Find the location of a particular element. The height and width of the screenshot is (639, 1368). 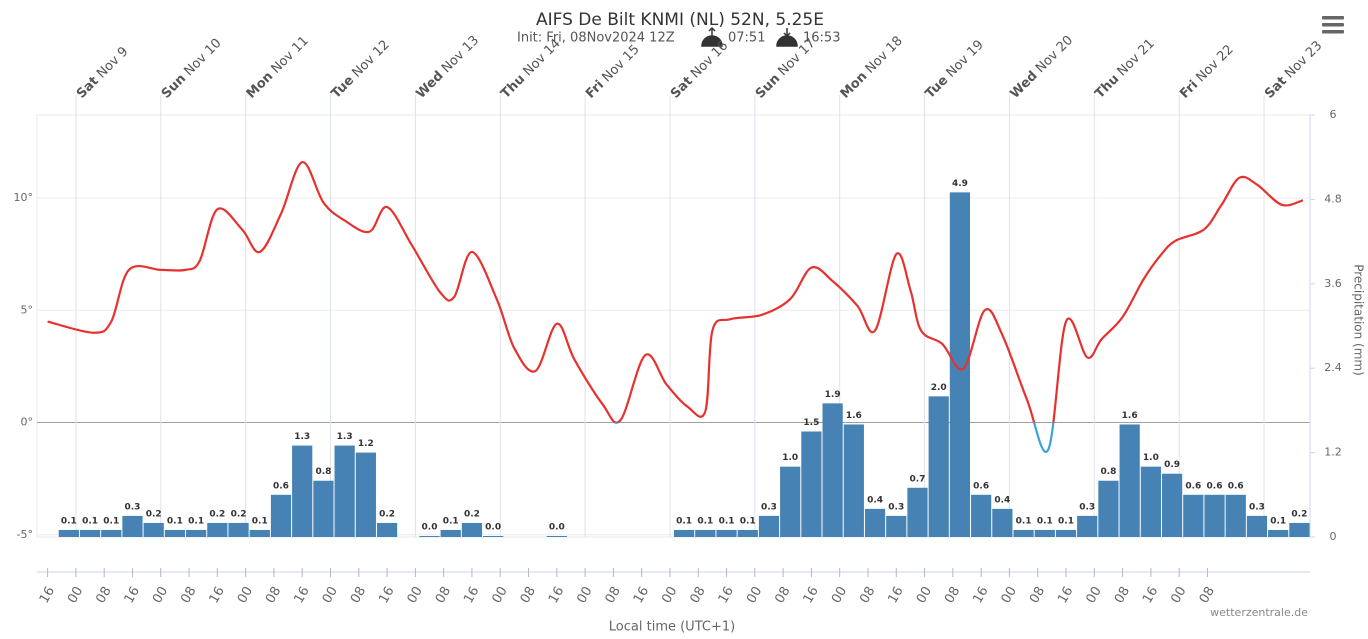

chart-title: AIFS De Bilt KNMI (NL) 52N, 5.25E is located at coordinates (680, 20).